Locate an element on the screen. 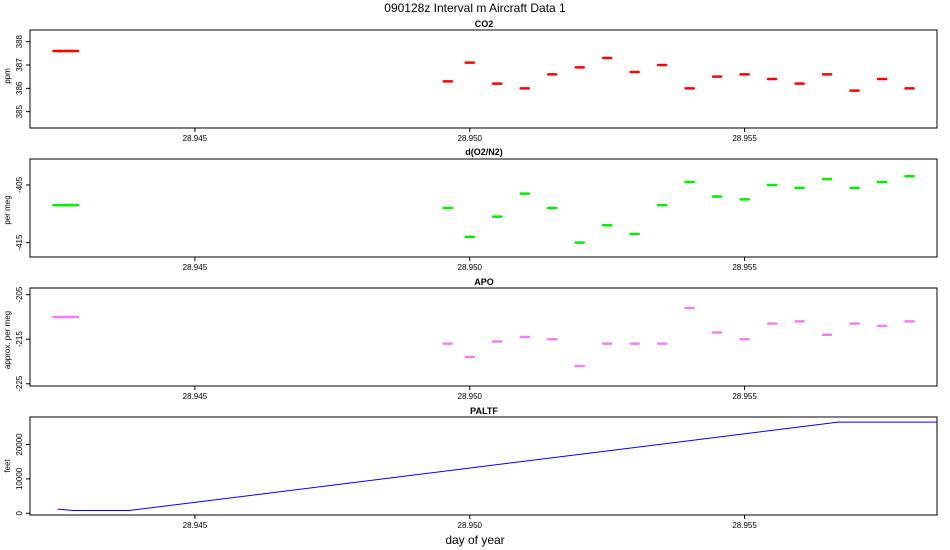 The width and height of the screenshot is (950, 550). y-tick-label: 388 is located at coordinates (19, 41).